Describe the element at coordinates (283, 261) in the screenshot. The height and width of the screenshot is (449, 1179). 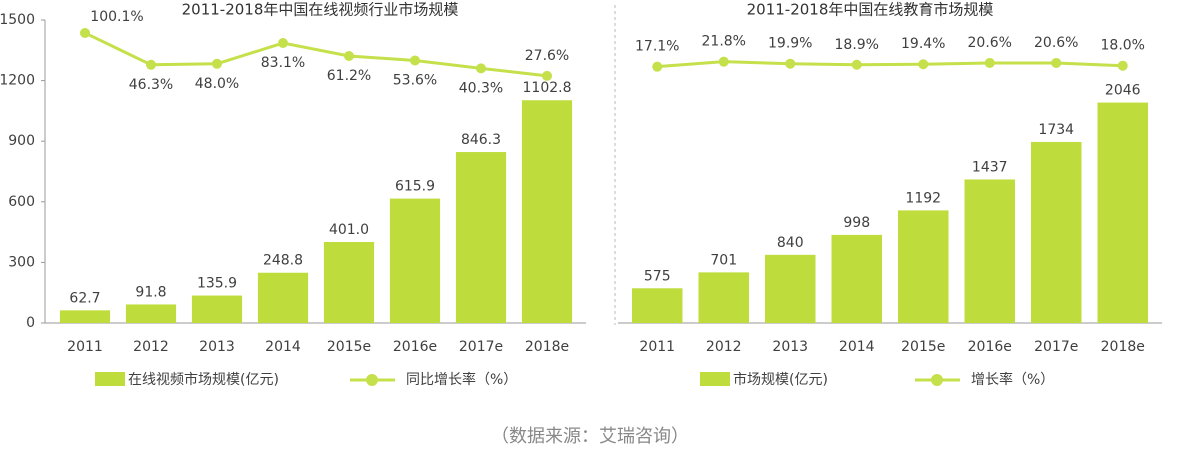
I see `bar-label: 248.8` at that location.